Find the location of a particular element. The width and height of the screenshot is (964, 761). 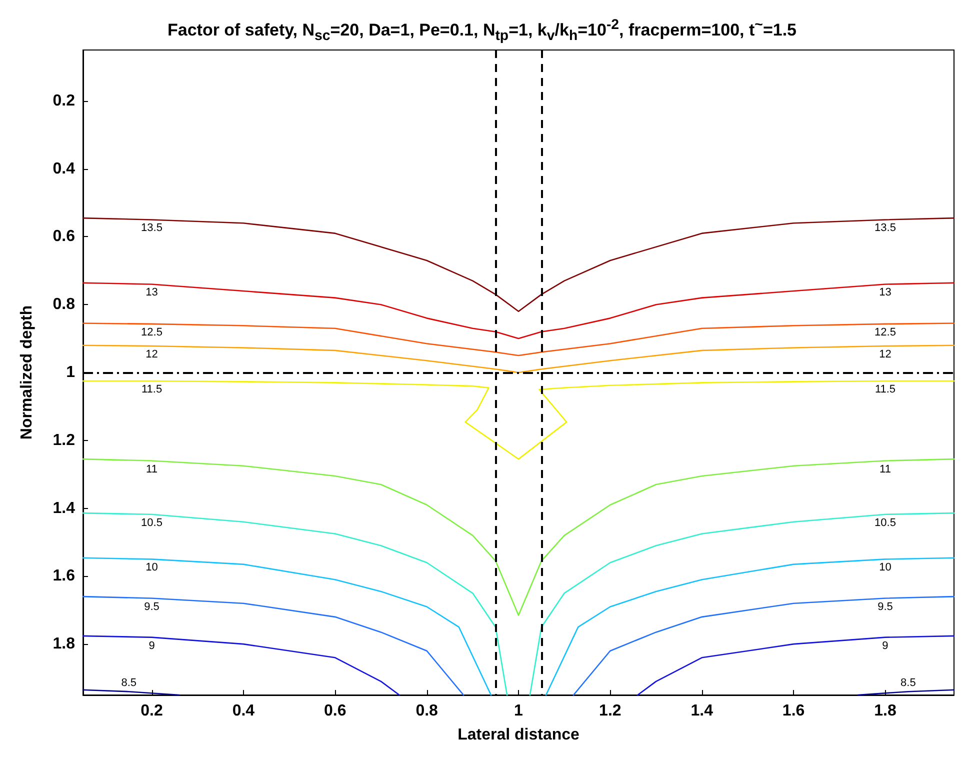

y-tick-label: 1.6 is located at coordinates (64, 576).